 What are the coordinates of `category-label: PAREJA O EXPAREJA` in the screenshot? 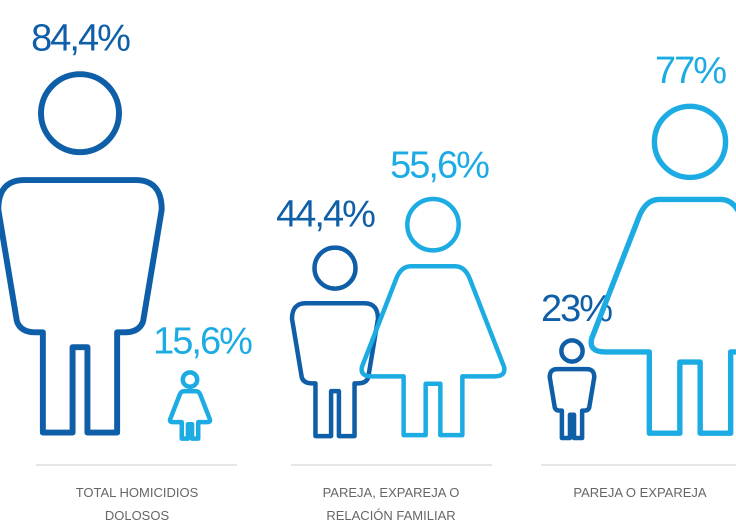 It's located at (640, 492).